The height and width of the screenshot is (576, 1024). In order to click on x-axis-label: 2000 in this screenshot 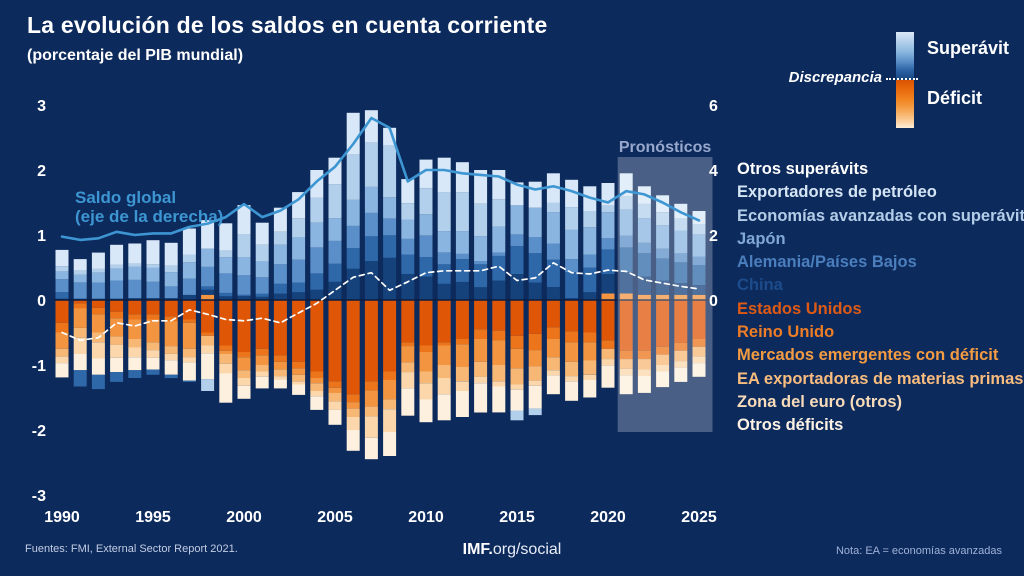, I will do `click(244, 517)`.